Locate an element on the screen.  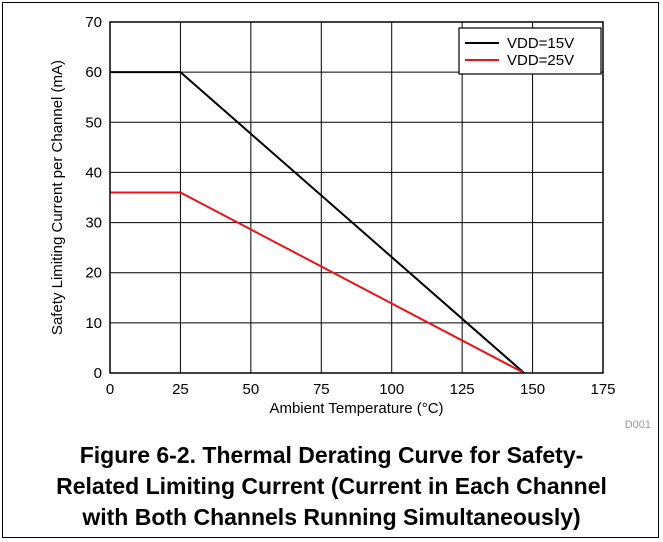
x-tick-label: 125 is located at coordinates (462, 389).